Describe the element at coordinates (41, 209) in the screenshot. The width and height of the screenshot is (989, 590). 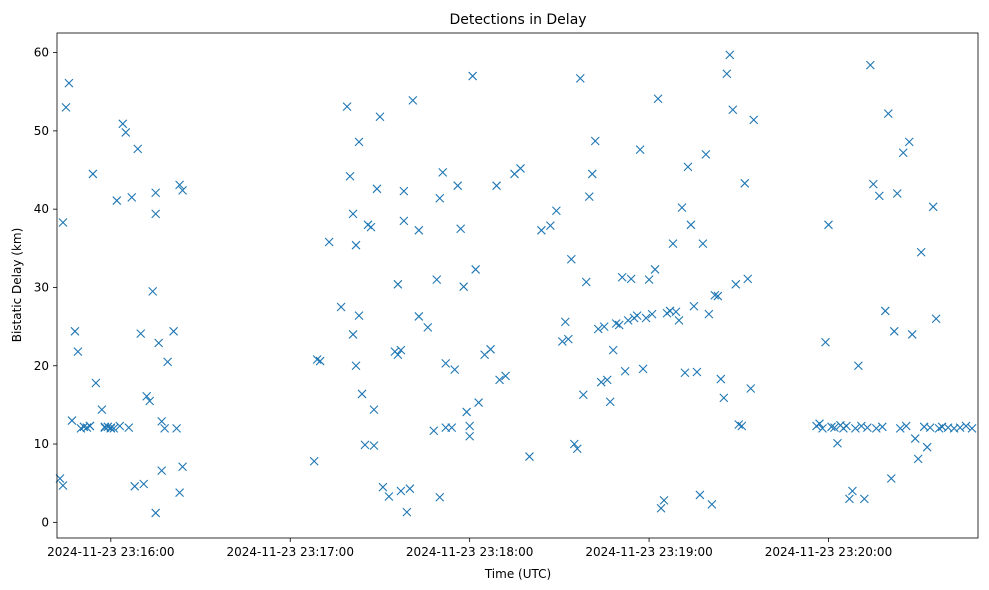
I see `y-tick-label: 40` at that location.